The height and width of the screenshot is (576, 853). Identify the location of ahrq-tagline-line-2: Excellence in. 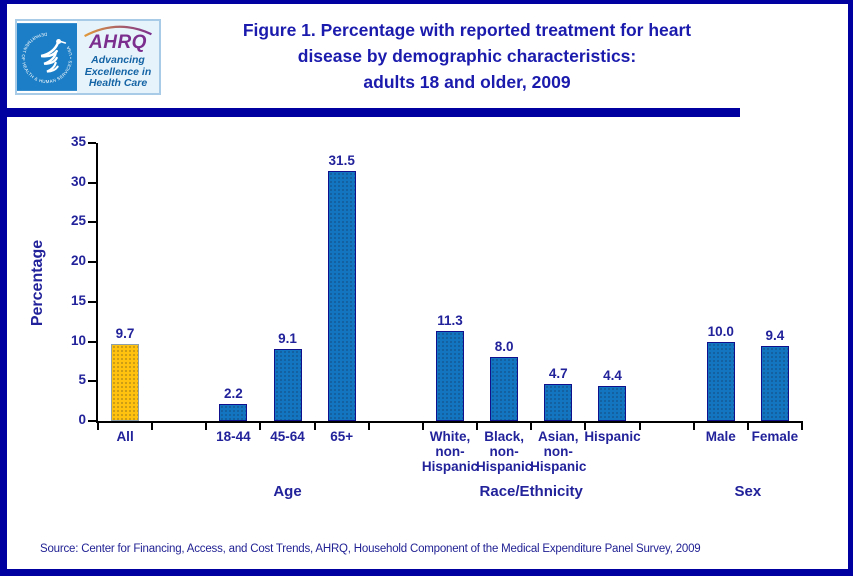
(118, 71).